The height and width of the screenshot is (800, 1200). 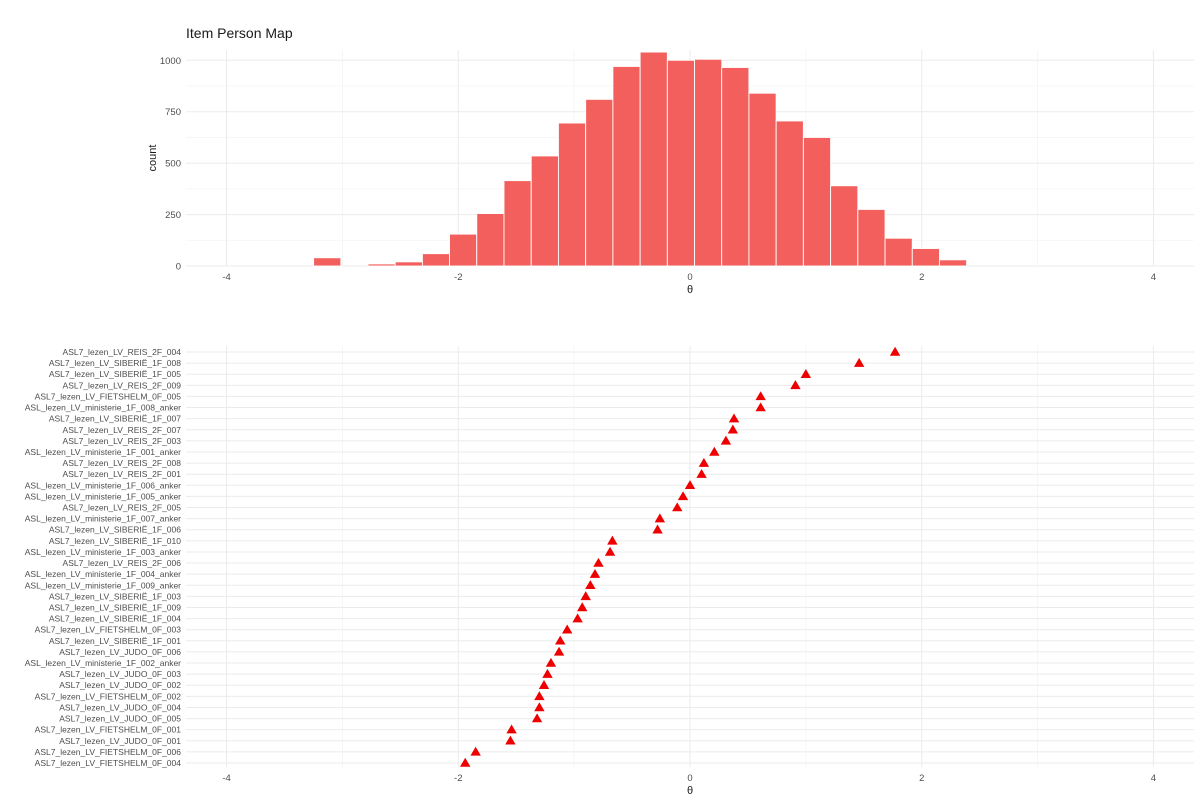 I want to click on item-label: ASL7_lezen_LV_SIBERIË_1F_003, so click(x=115, y=596).